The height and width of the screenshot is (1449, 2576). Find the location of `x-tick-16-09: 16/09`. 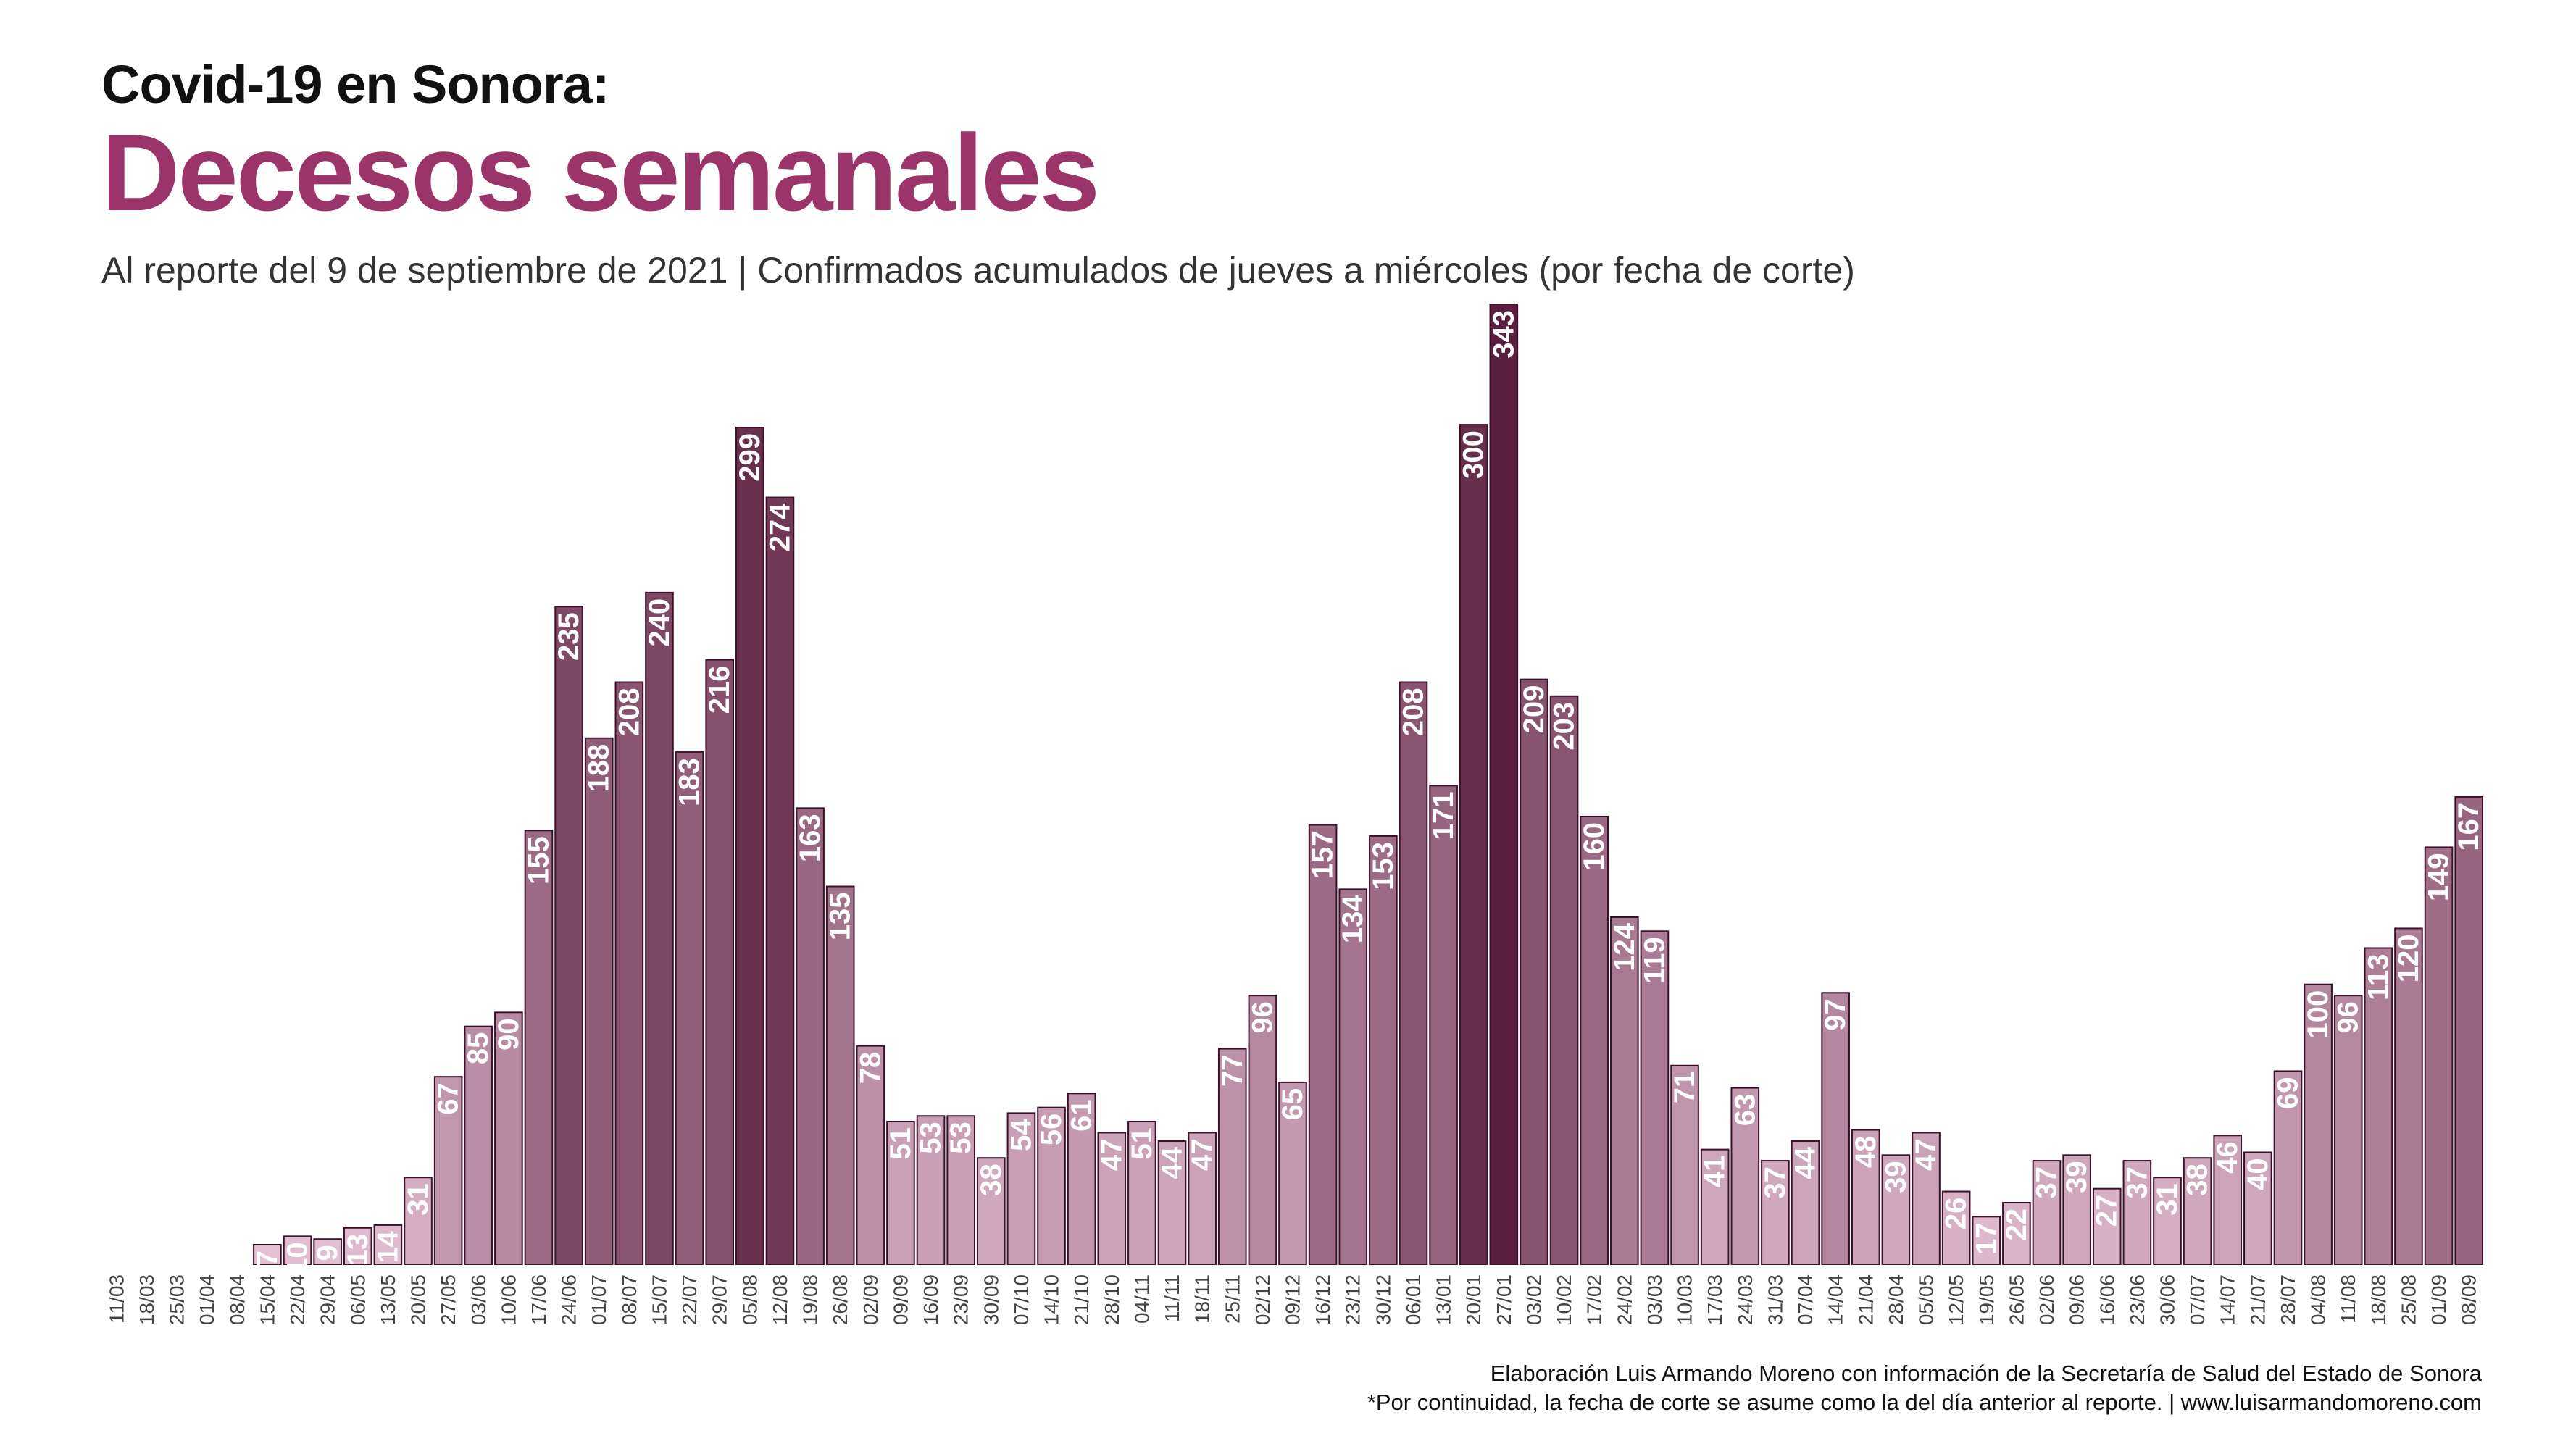

x-tick-16-09: 16/09 is located at coordinates (931, 1300).